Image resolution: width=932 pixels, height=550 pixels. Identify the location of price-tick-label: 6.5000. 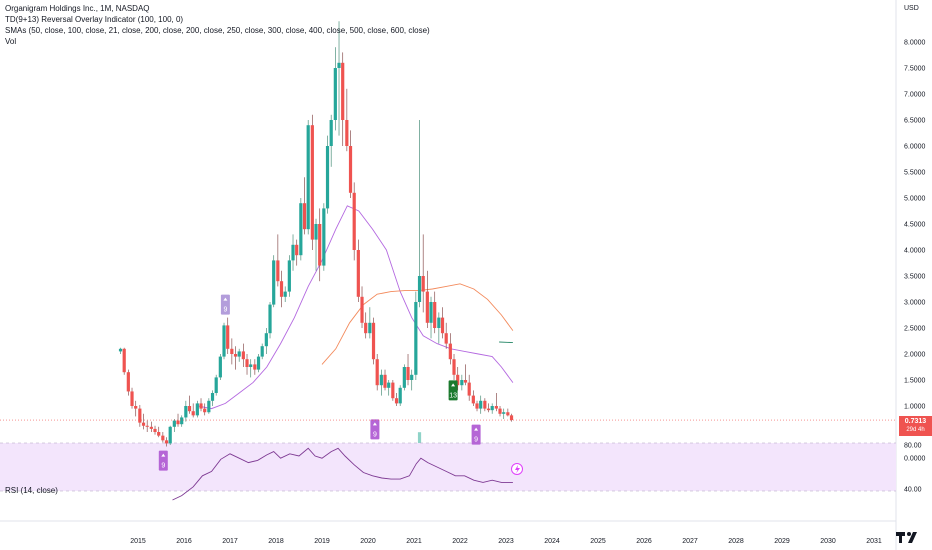
(915, 121).